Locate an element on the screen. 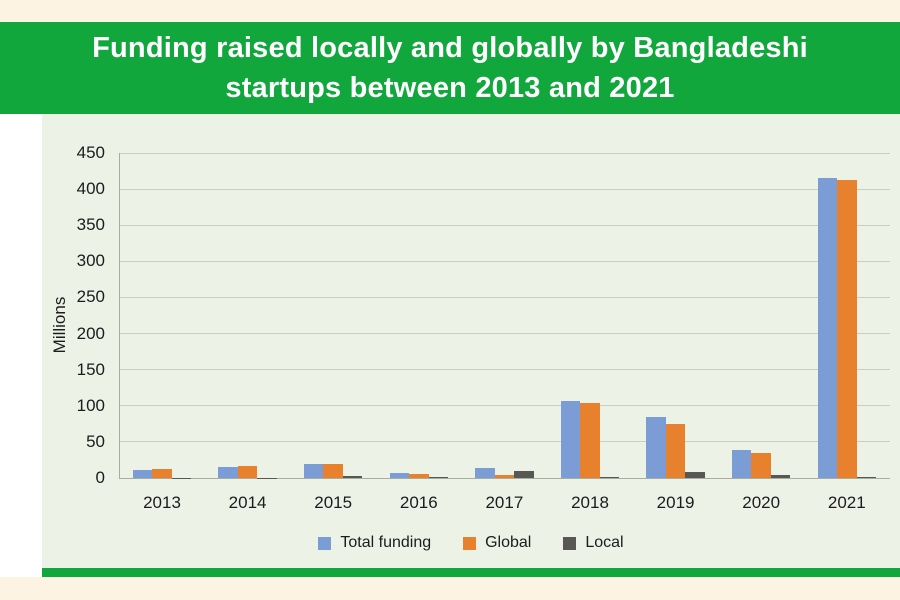 The height and width of the screenshot is (600, 900). legend-item-local: Local is located at coordinates (593, 543).